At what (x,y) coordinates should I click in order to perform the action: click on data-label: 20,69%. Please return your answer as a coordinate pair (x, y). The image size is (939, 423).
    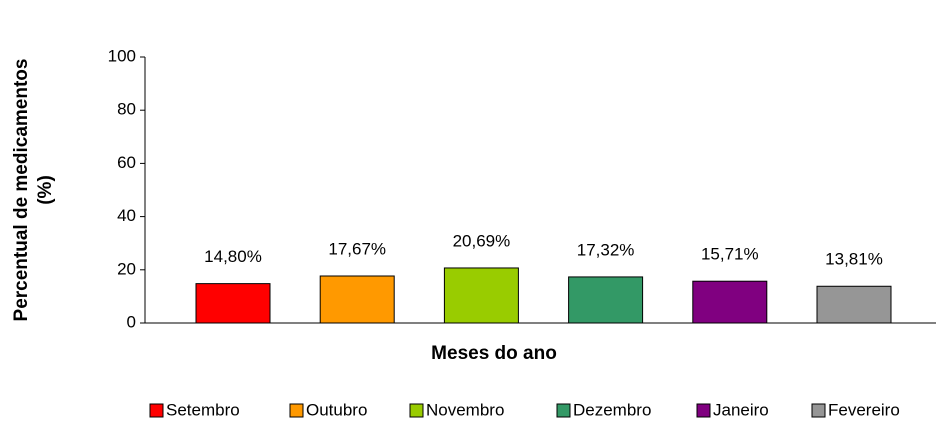
    Looking at the image, I should click on (482, 240).